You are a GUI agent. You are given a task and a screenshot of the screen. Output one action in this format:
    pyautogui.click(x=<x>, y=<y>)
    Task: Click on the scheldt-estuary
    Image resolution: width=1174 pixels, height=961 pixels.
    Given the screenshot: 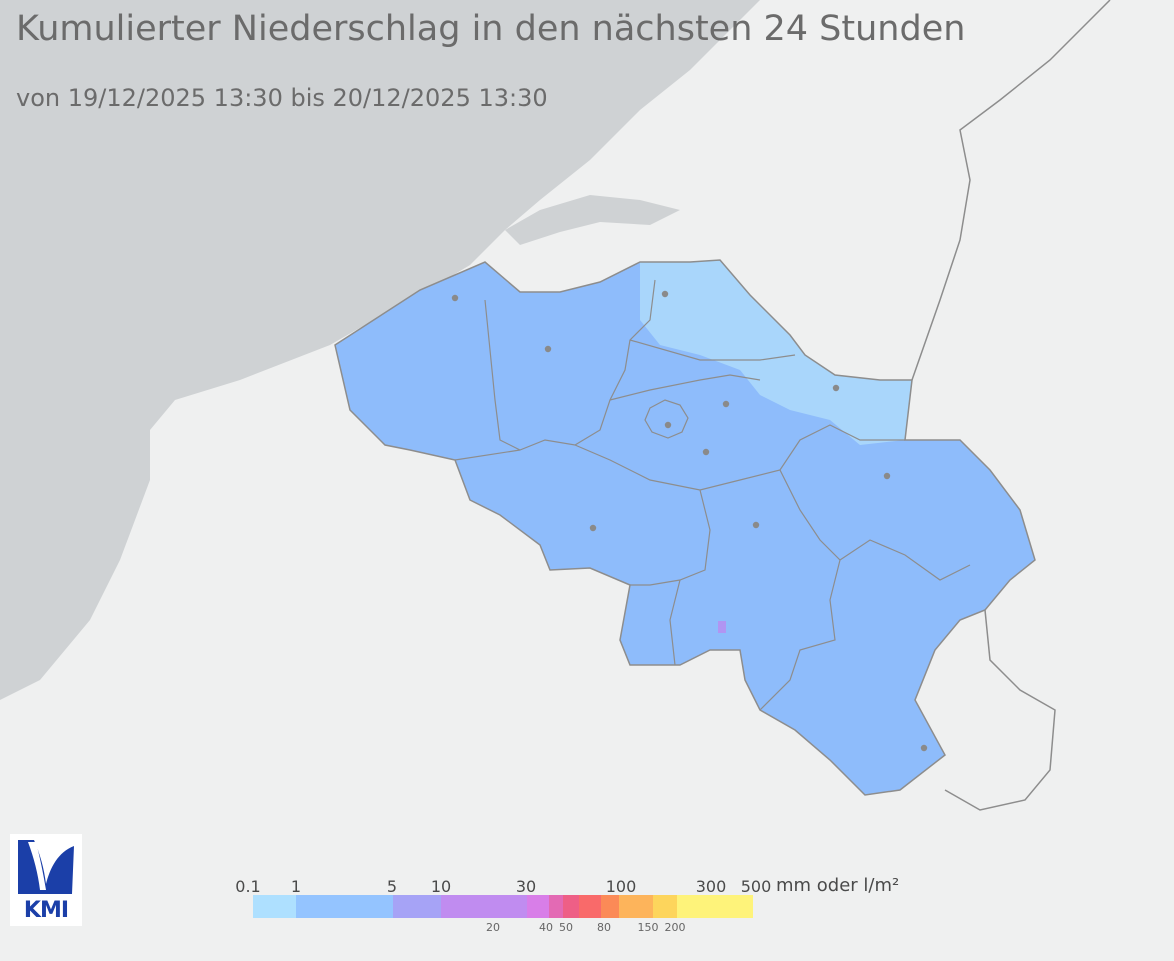 What is the action you would take?
    pyautogui.click(x=592, y=220)
    